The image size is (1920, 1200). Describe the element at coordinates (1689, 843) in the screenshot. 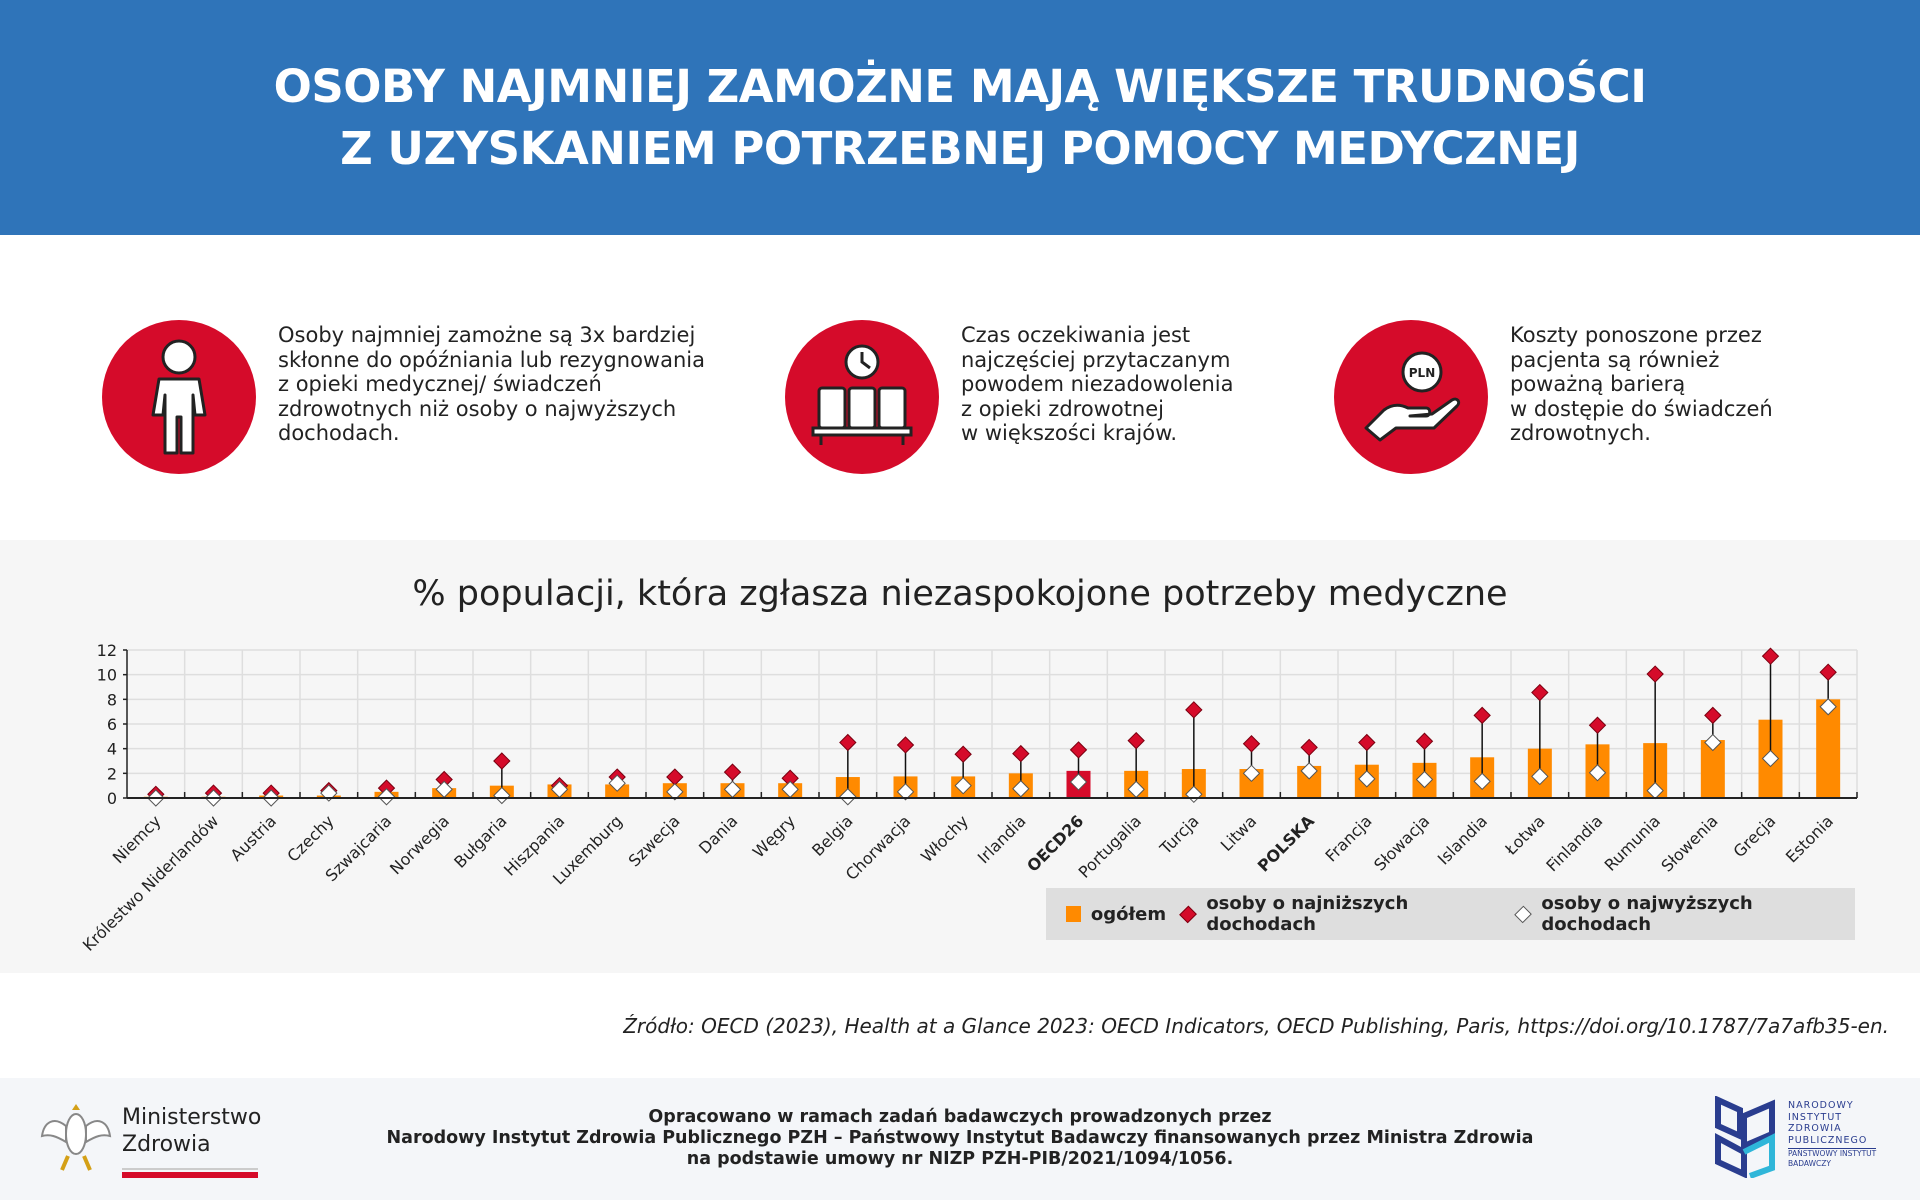

I see `x-tick-label: Słowenia` at that location.